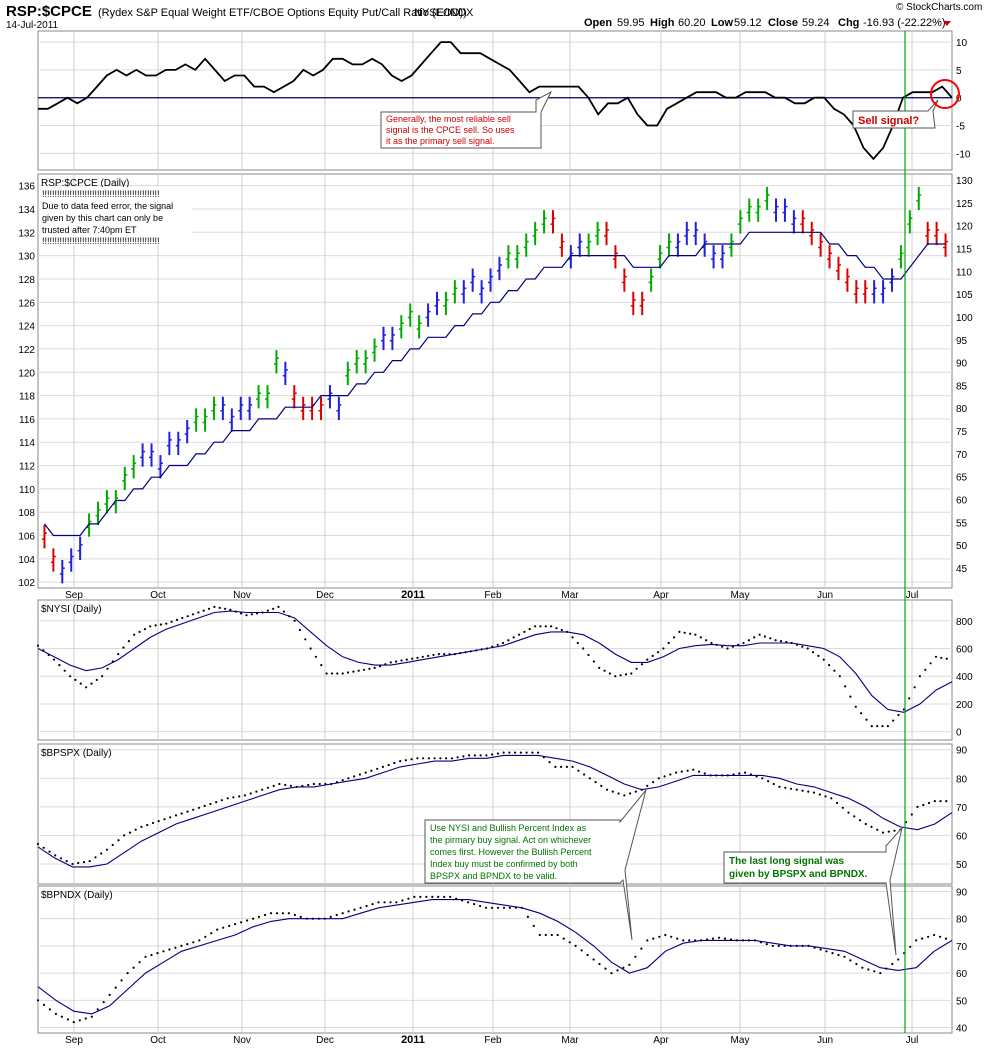 The image size is (990, 1056). I want to click on y-tick-label-price: 122, so click(26, 350).